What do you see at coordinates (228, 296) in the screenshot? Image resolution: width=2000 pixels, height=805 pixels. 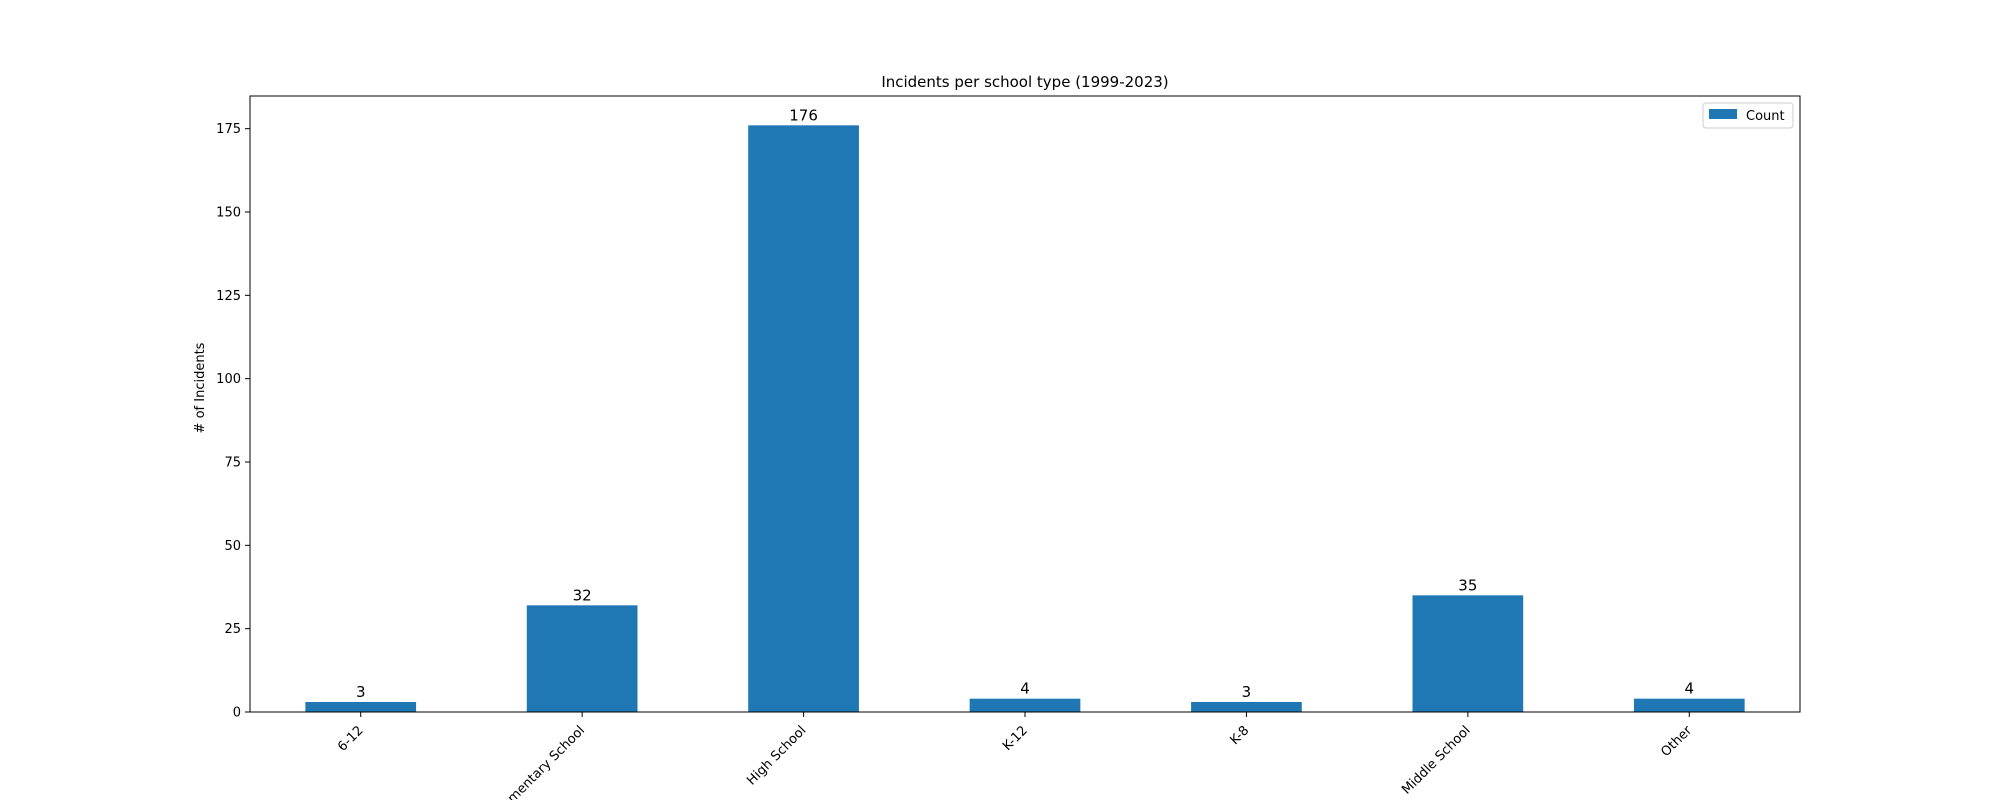 I see `y-tick-label: 125` at bounding box center [228, 296].